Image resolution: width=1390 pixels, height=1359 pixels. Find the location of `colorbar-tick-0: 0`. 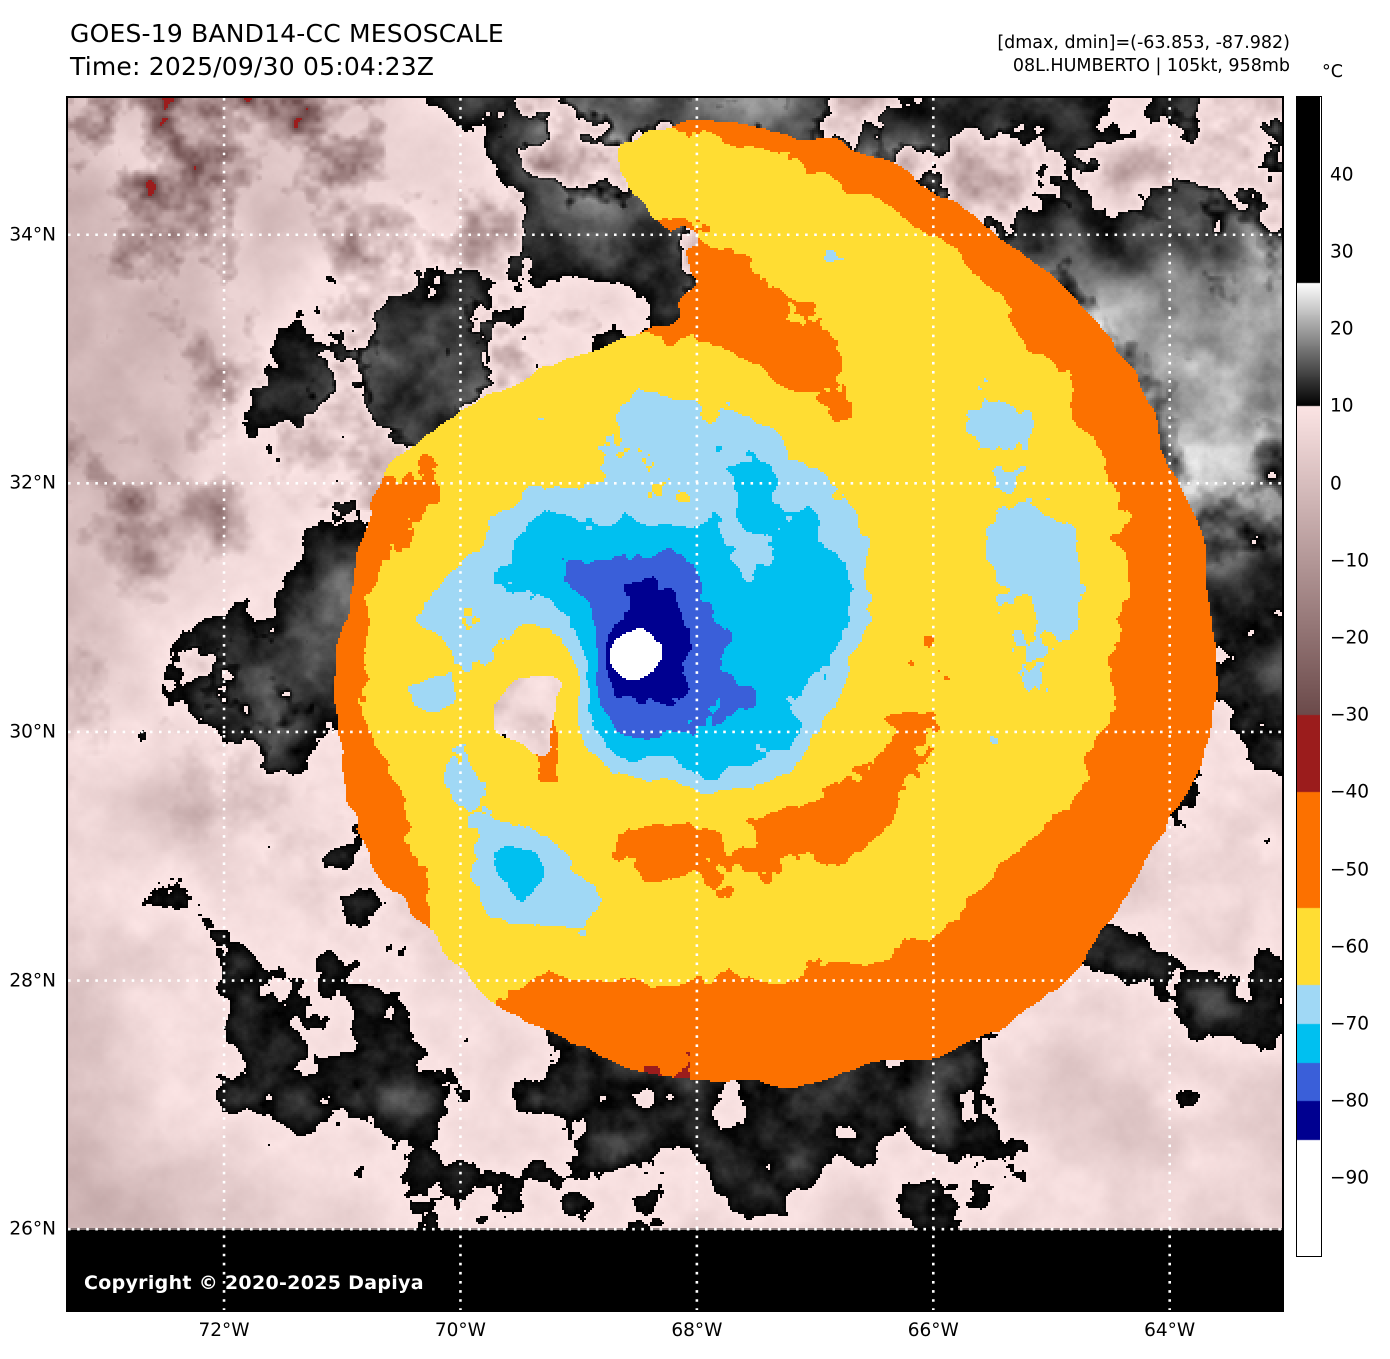

colorbar-tick-0: 0 is located at coordinates (1336, 483).